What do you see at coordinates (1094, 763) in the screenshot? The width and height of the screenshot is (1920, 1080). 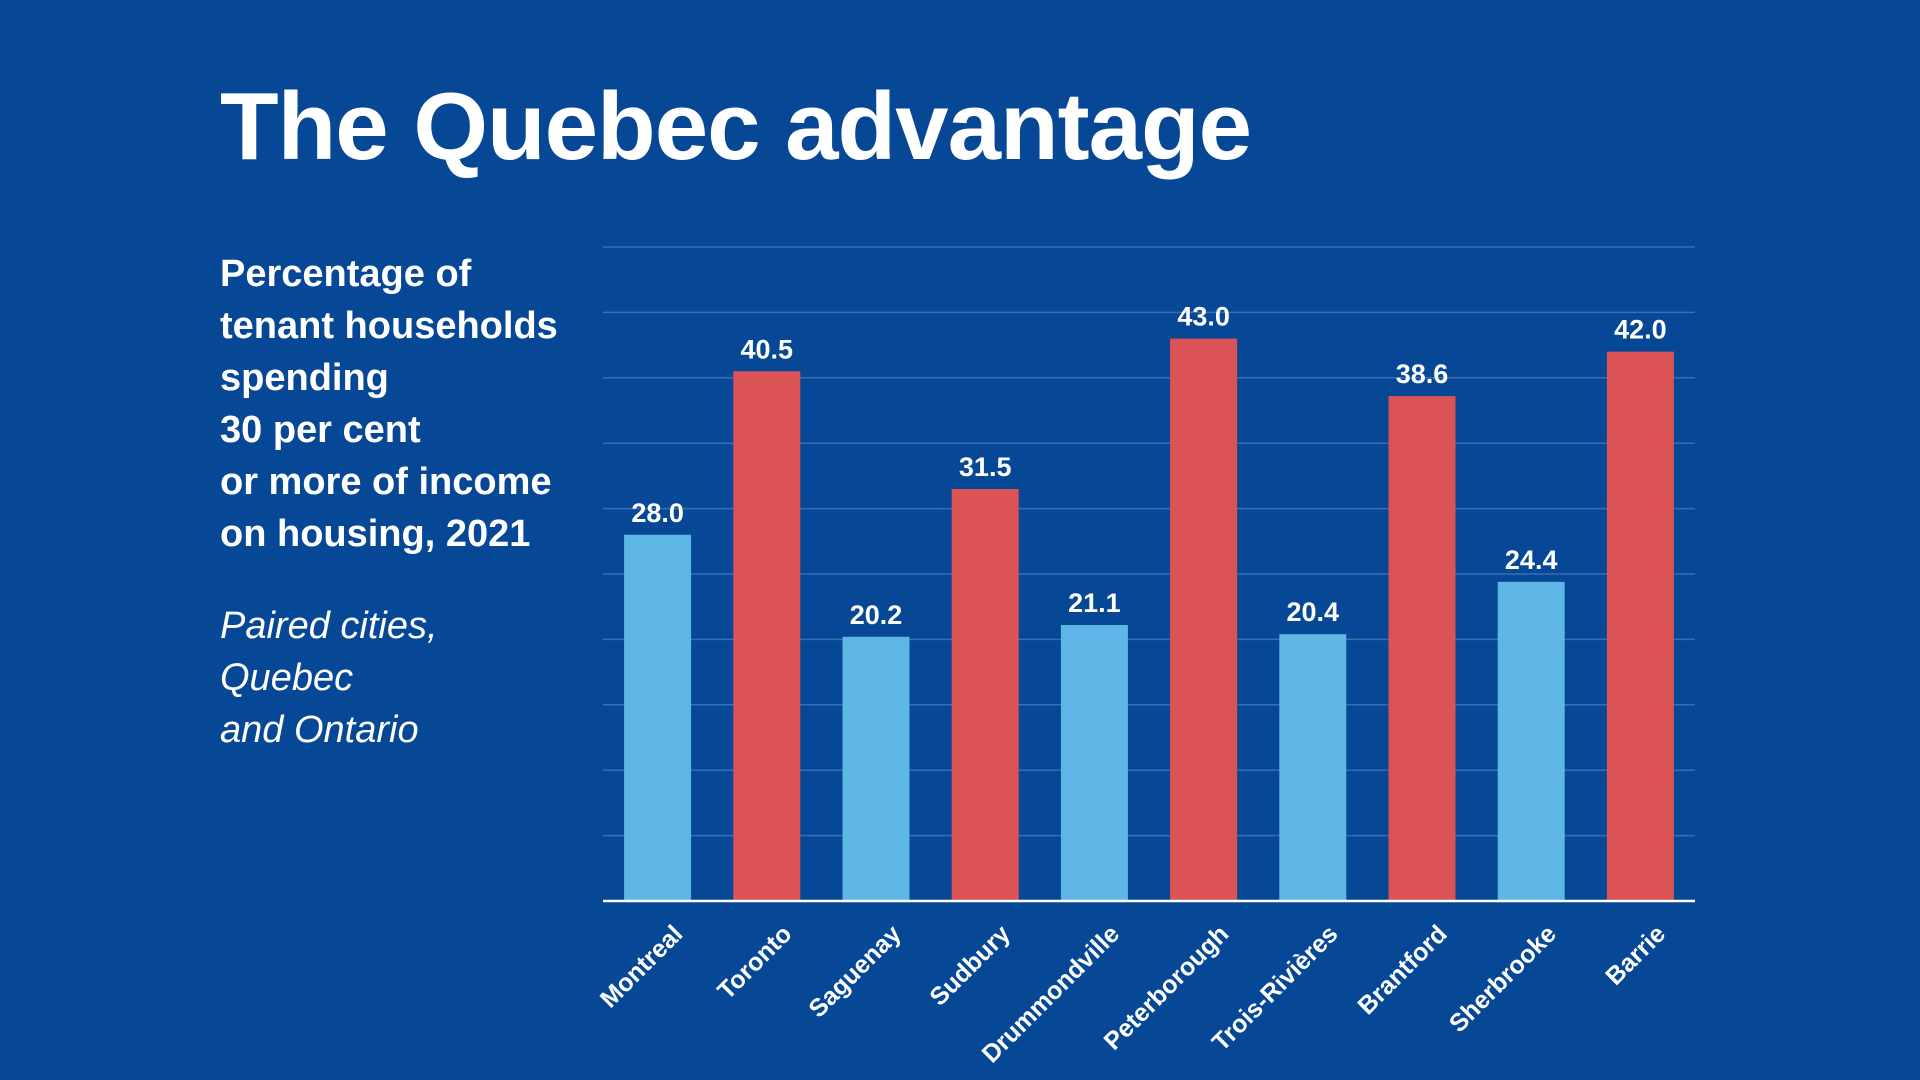 I see `bar-drummondville` at bounding box center [1094, 763].